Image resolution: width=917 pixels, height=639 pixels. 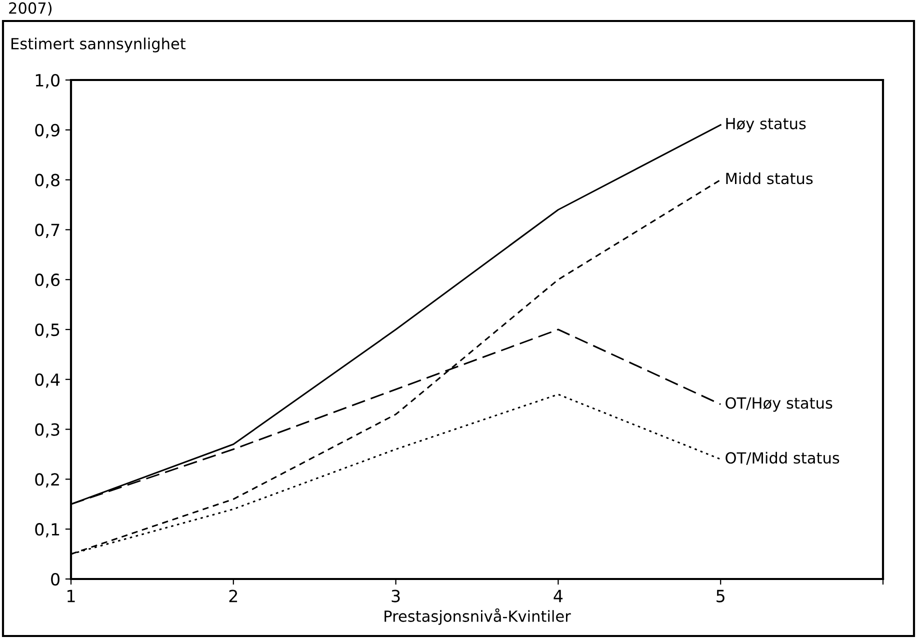 What do you see at coordinates (47, 231) in the screenshot?
I see `y-tick-label: 0,7` at bounding box center [47, 231].